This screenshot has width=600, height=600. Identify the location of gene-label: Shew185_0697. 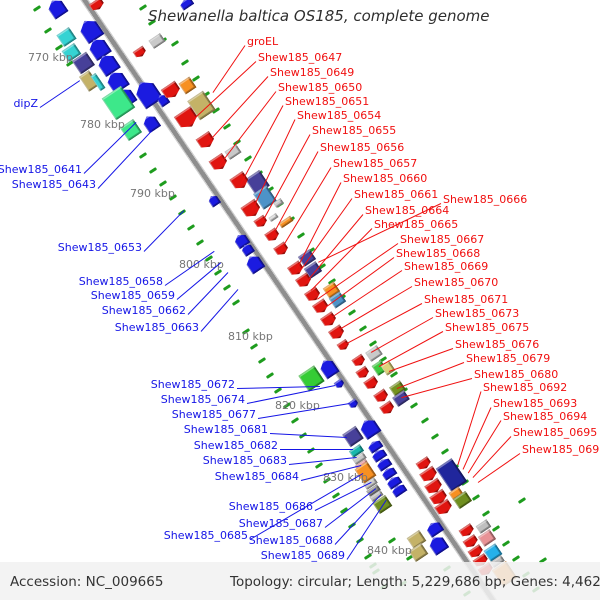
(561, 449).